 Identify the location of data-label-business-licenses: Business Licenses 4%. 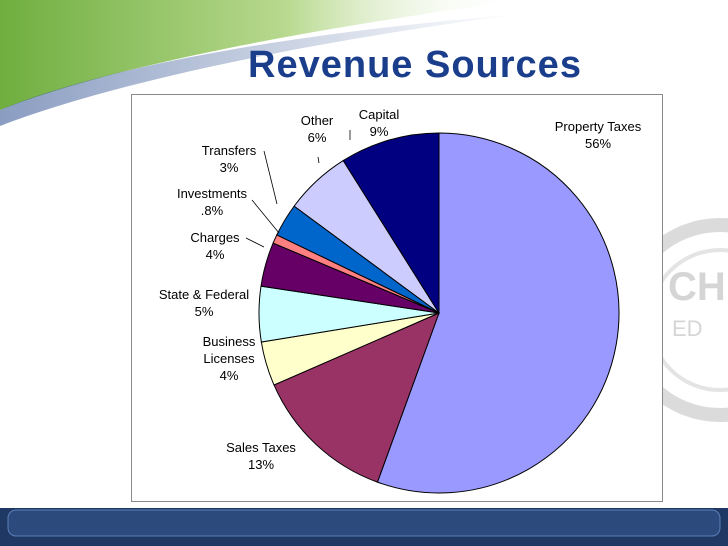
(229, 358).